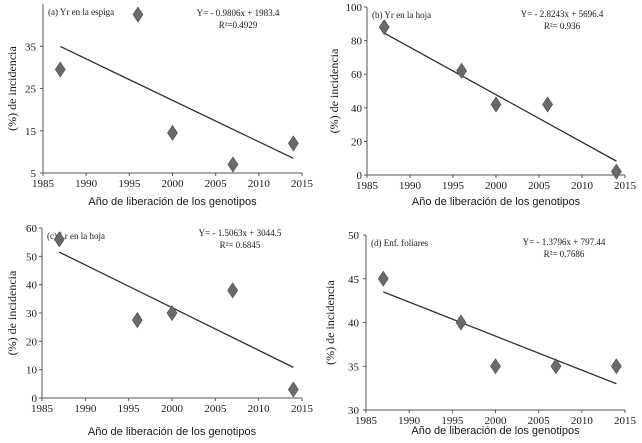  I want to click on chart-4-x-tick-label: 2000, so click(496, 421).